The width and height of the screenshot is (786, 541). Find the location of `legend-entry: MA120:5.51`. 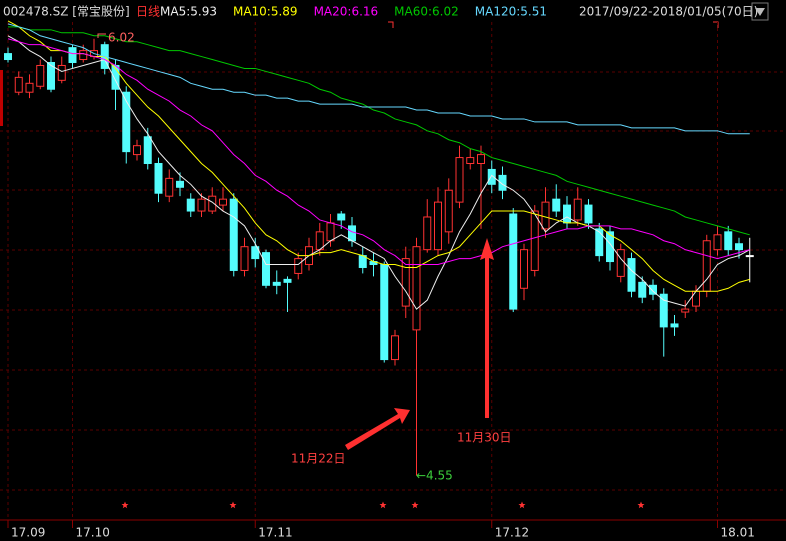

legend-entry: MA120:5.51 is located at coordinates (511, 12).